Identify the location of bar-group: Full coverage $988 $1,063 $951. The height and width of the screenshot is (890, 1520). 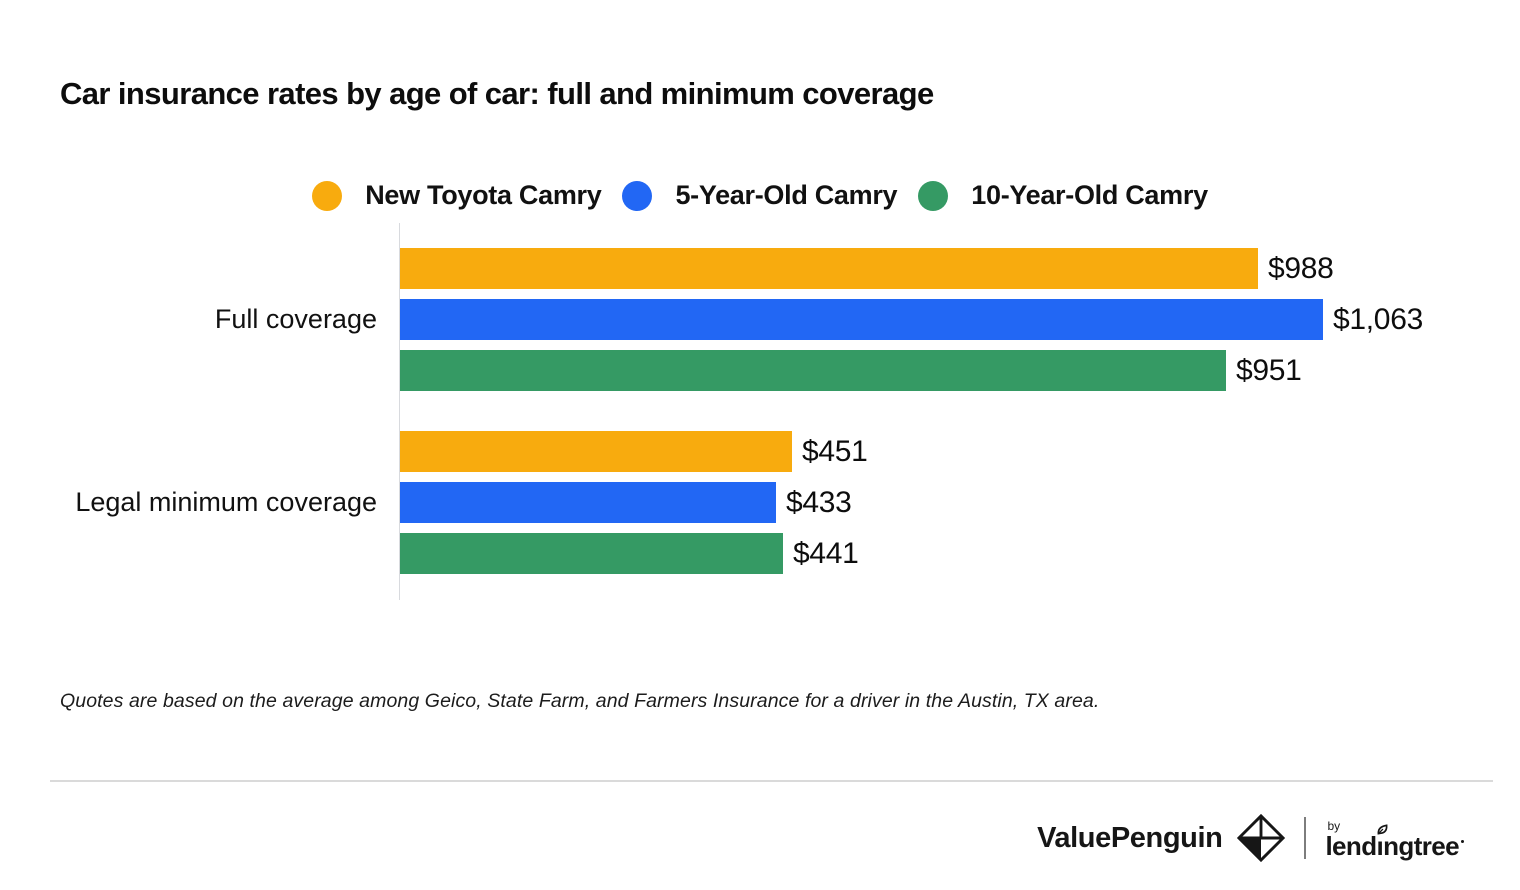
(832, 319).